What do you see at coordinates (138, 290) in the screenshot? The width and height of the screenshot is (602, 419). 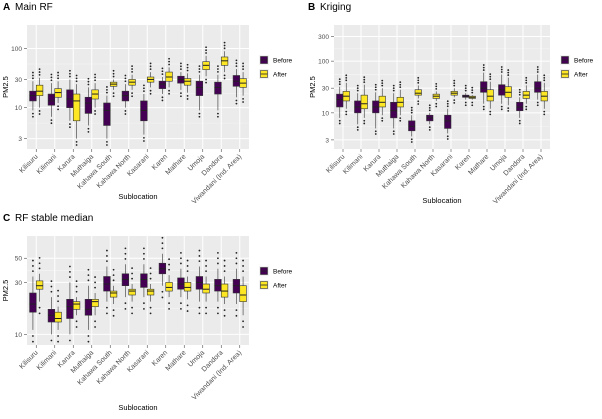 I see `plot-panel` at bounding box center [138, 290].